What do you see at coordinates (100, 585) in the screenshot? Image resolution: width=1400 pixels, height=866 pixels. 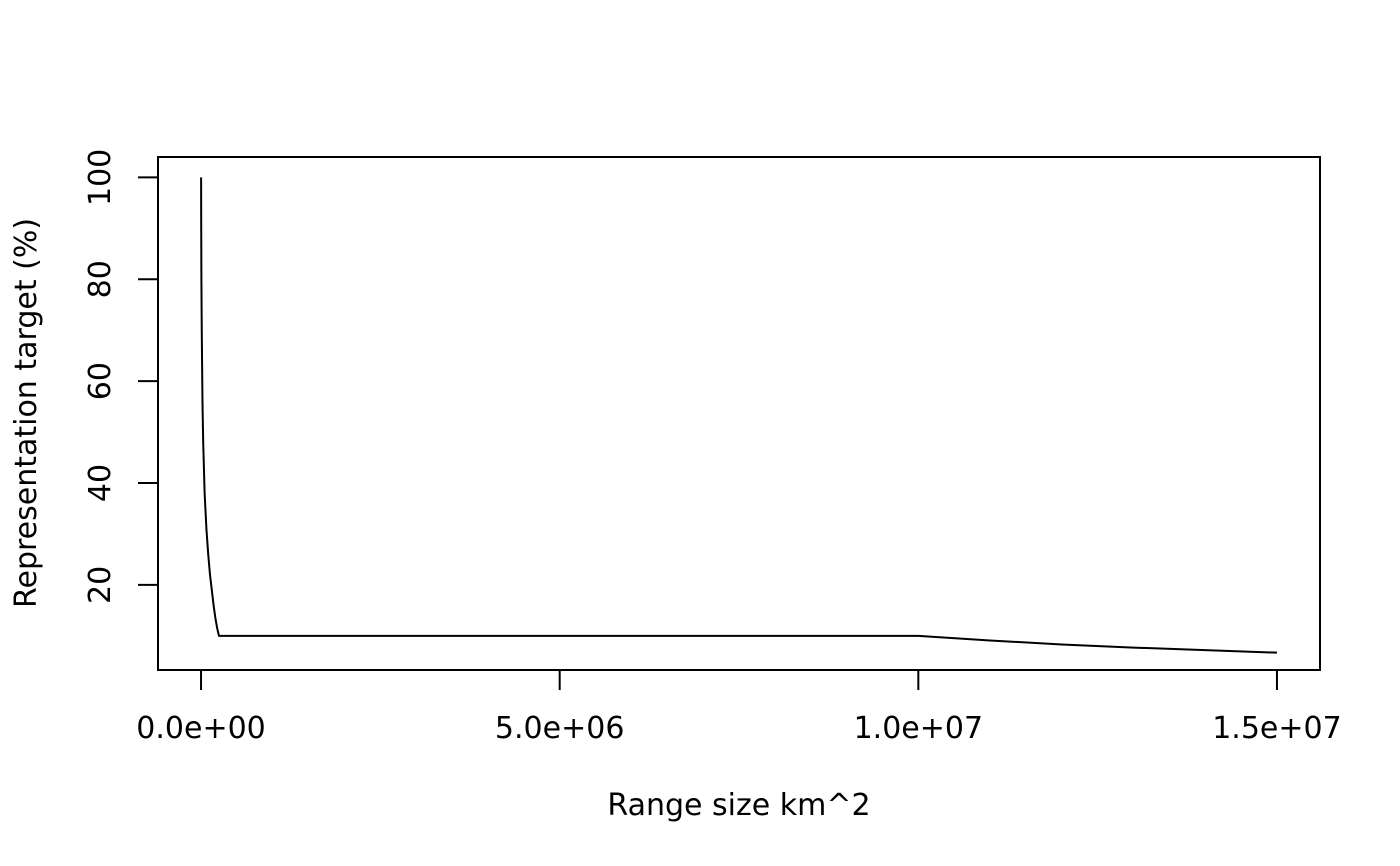 I see `y-tick-label: 20` at bounding box center [100, 585].